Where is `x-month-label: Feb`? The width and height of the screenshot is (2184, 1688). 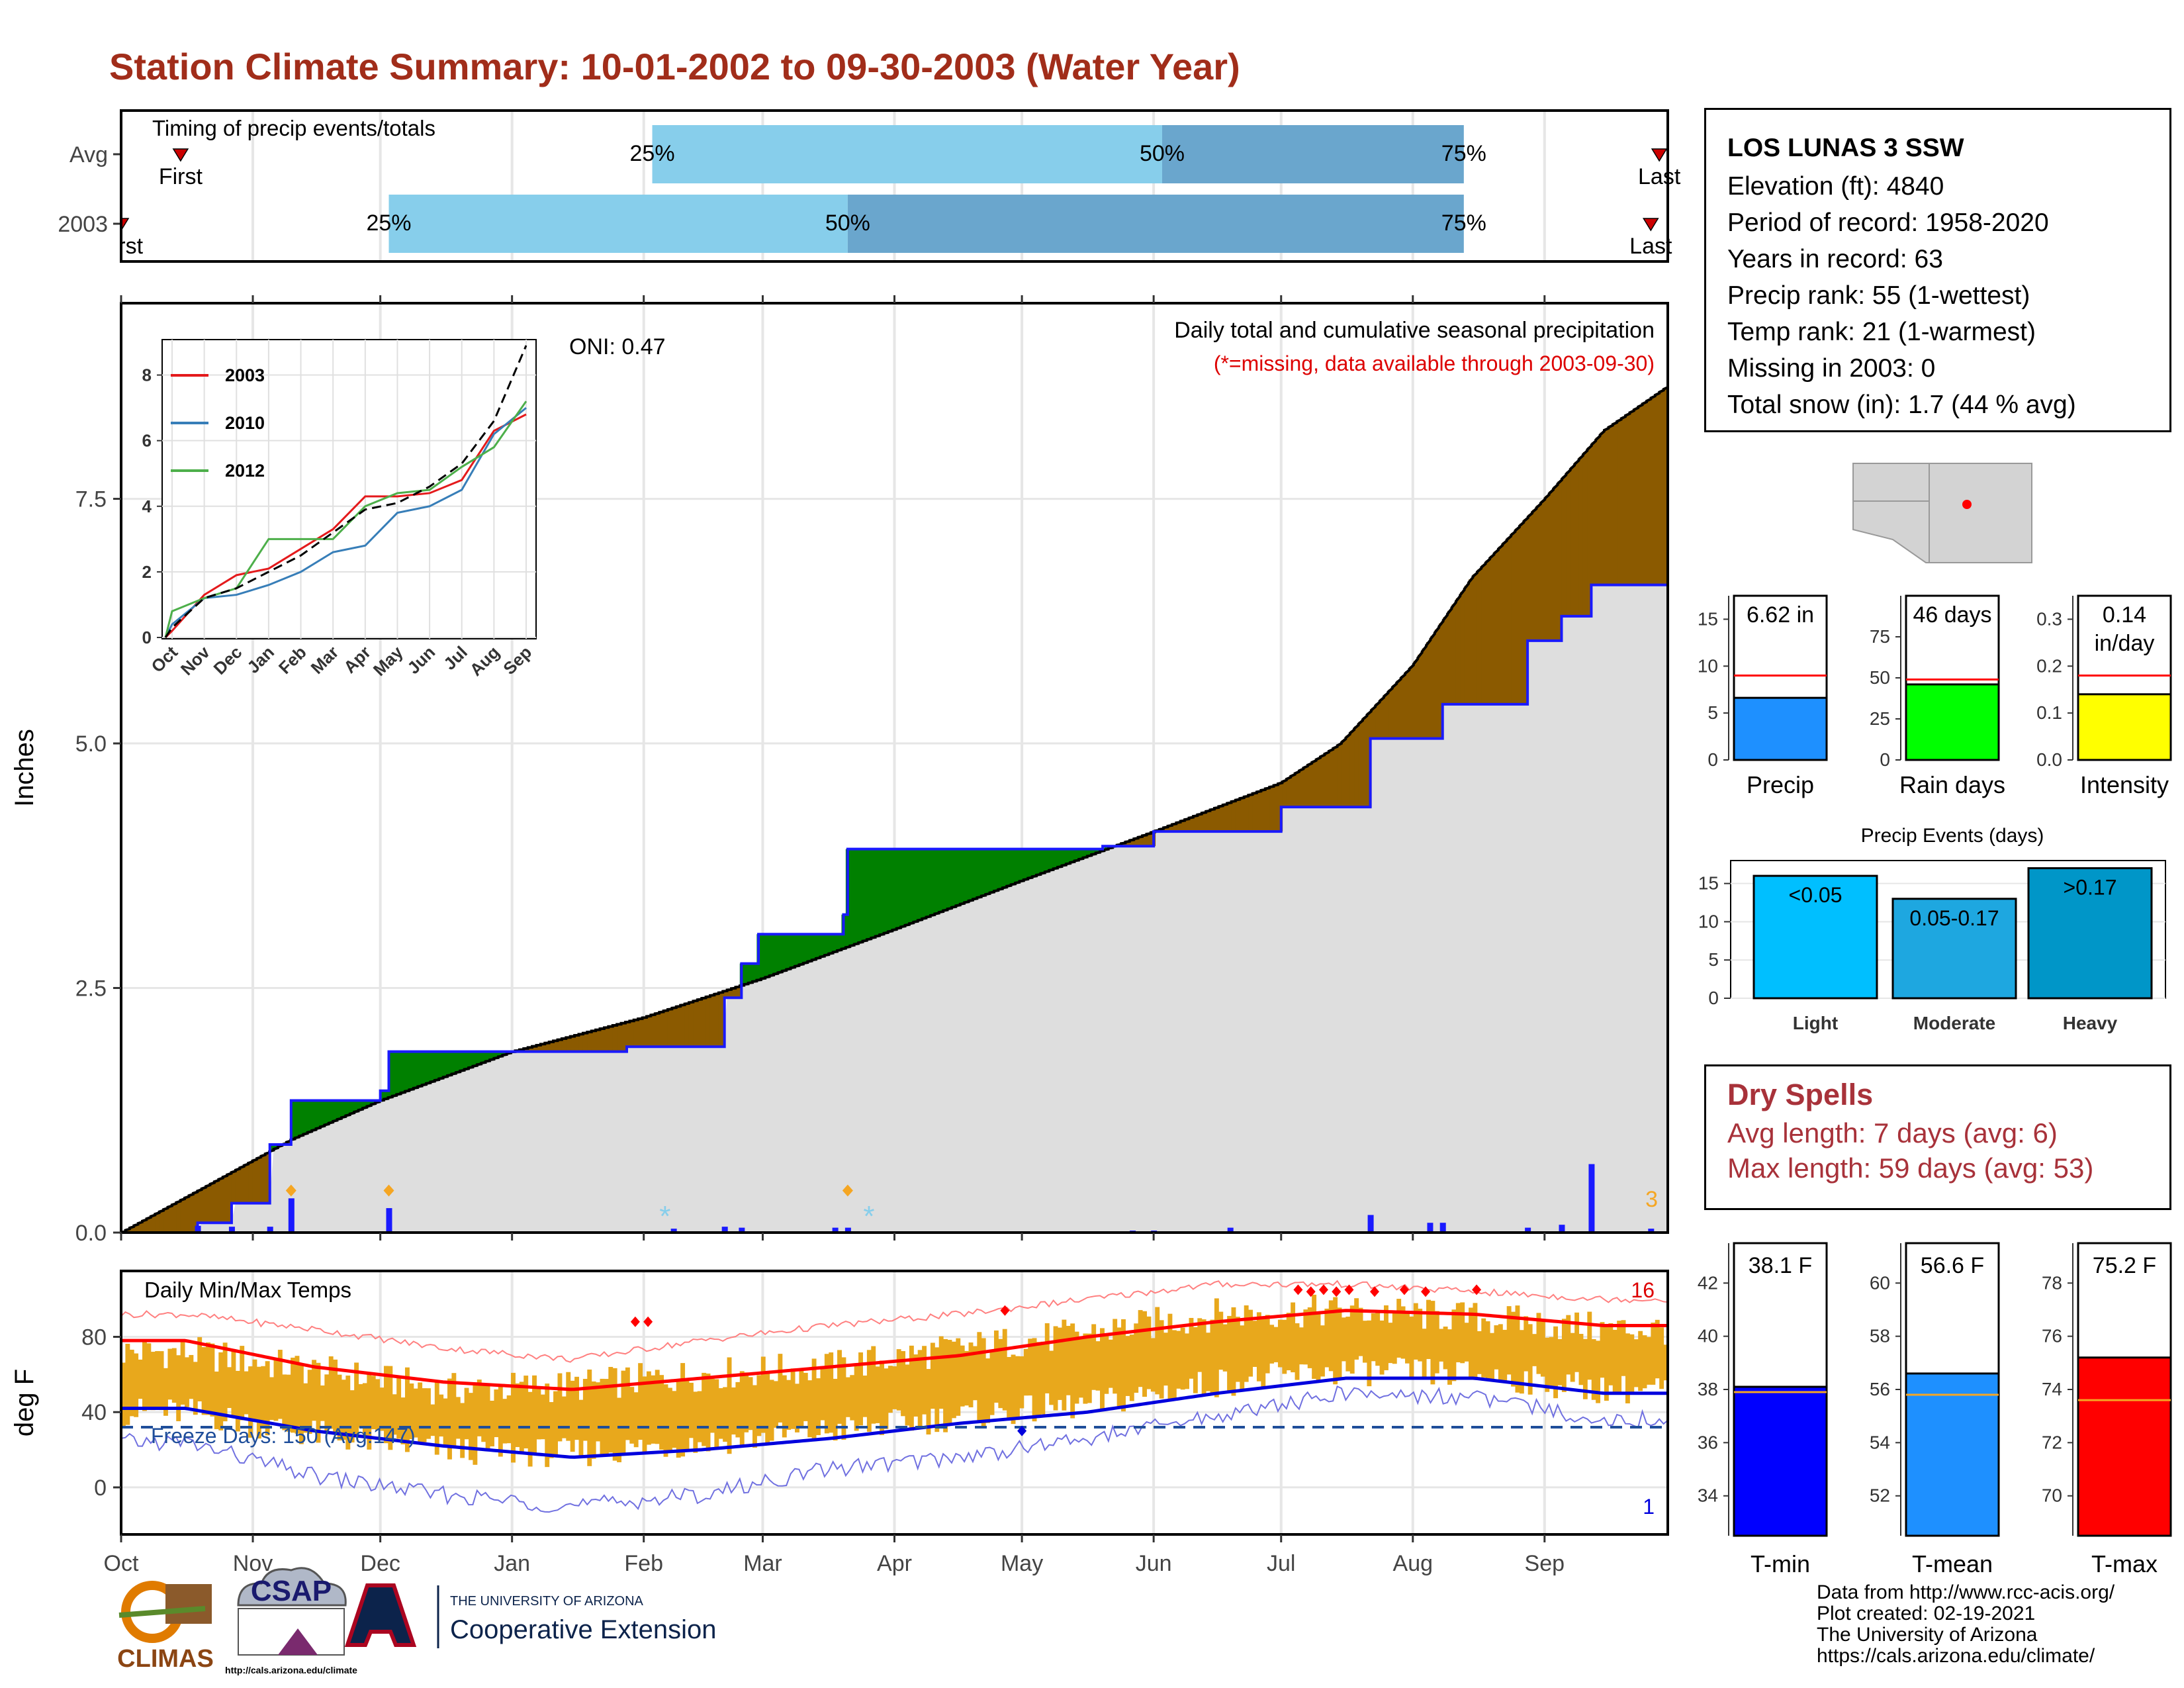
x-month-label: Feb is located at coordinates (643, 1563).